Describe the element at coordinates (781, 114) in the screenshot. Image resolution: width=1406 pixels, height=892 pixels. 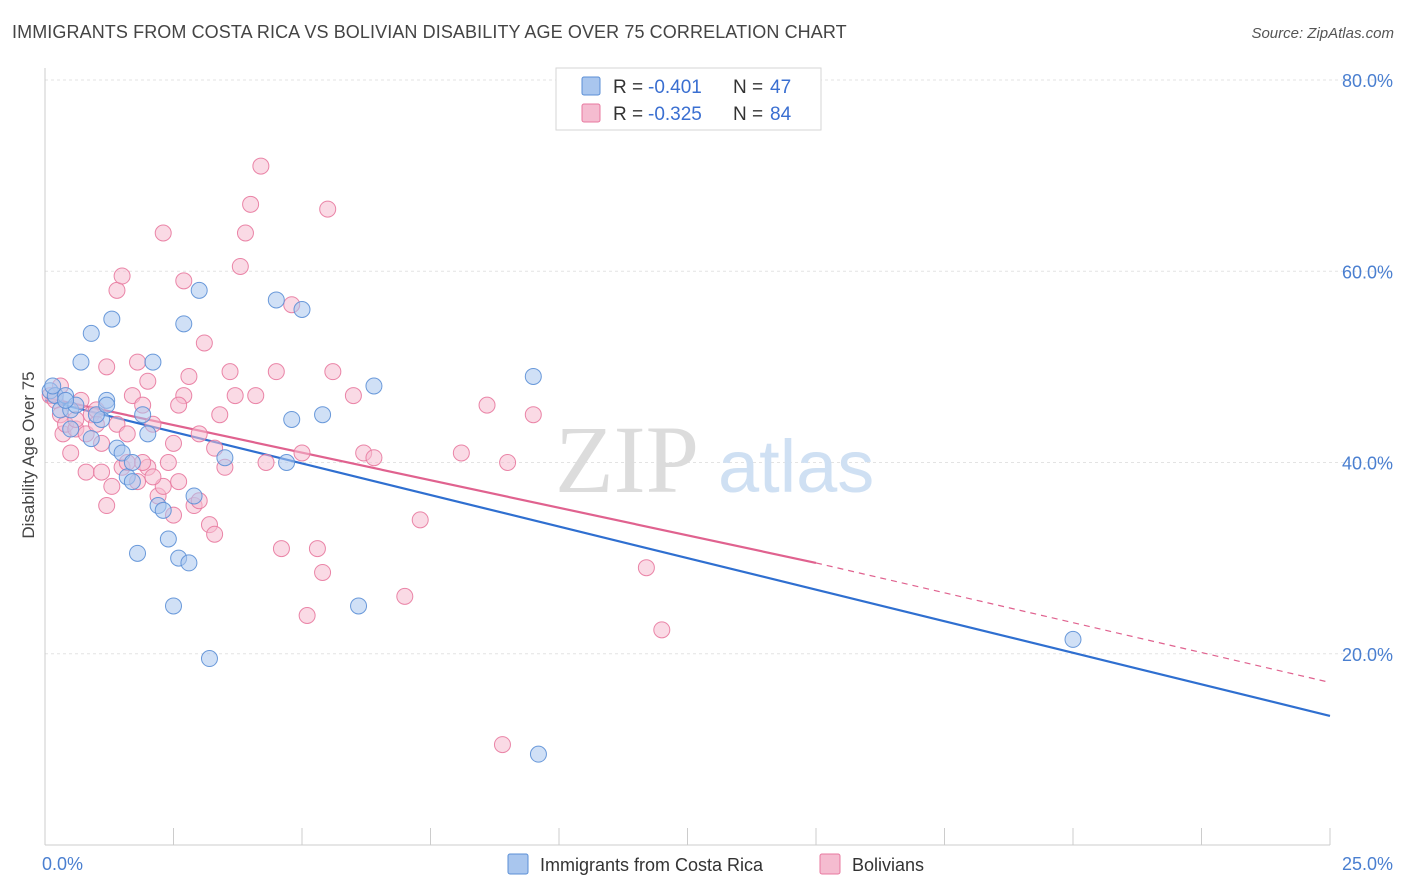
I see `legend-n-value-2: 84` at that location.